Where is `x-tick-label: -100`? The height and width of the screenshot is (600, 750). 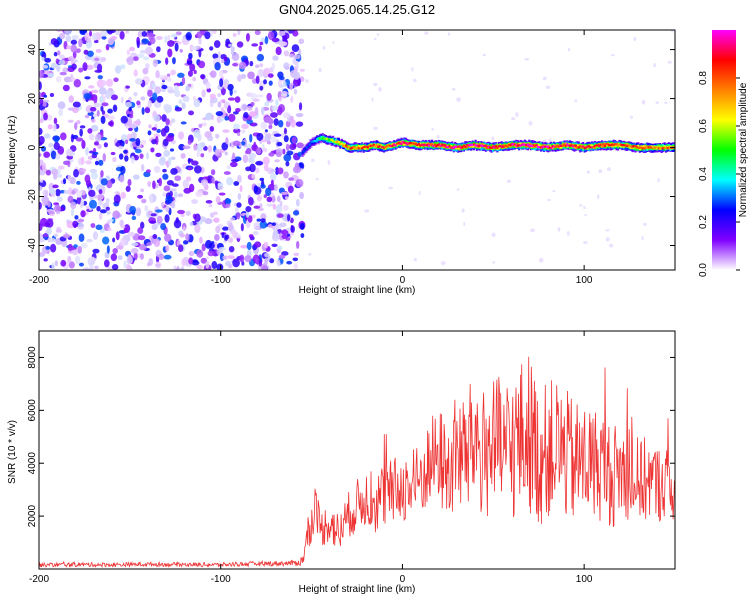
x-tick-label: -100 is located at coordinates (221, 280).